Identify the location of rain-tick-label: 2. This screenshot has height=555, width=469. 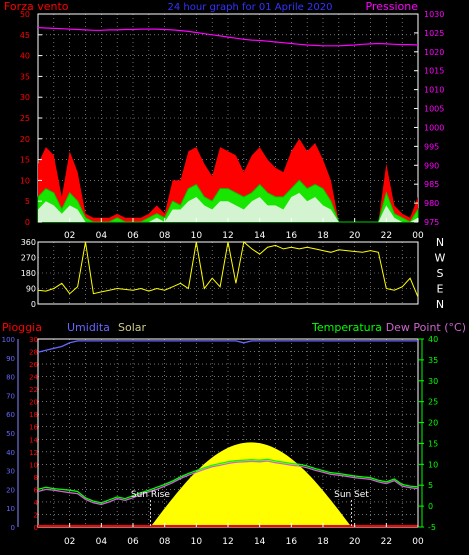
(36, 515).